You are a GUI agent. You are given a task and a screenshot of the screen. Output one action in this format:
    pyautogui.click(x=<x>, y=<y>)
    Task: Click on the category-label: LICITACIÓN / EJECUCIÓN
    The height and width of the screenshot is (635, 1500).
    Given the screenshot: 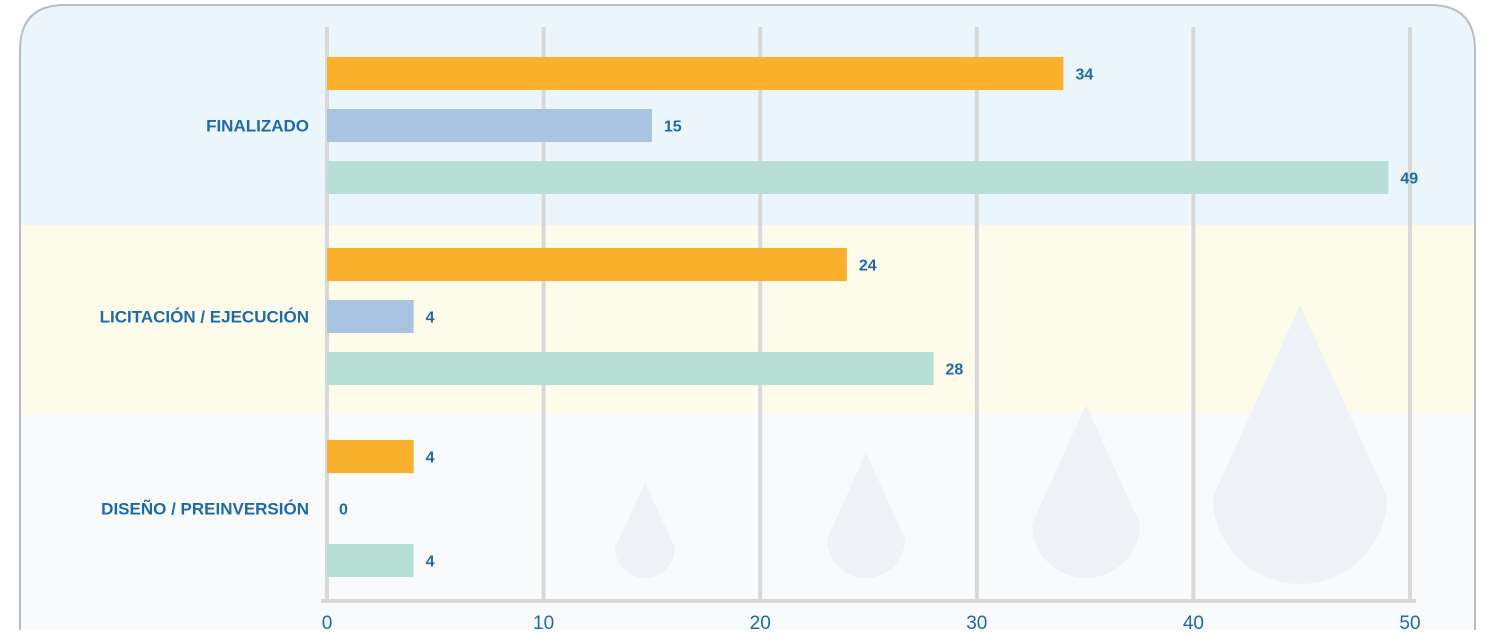 What is the action you would take?
    pyautogui.click(x=204, y=317)
    